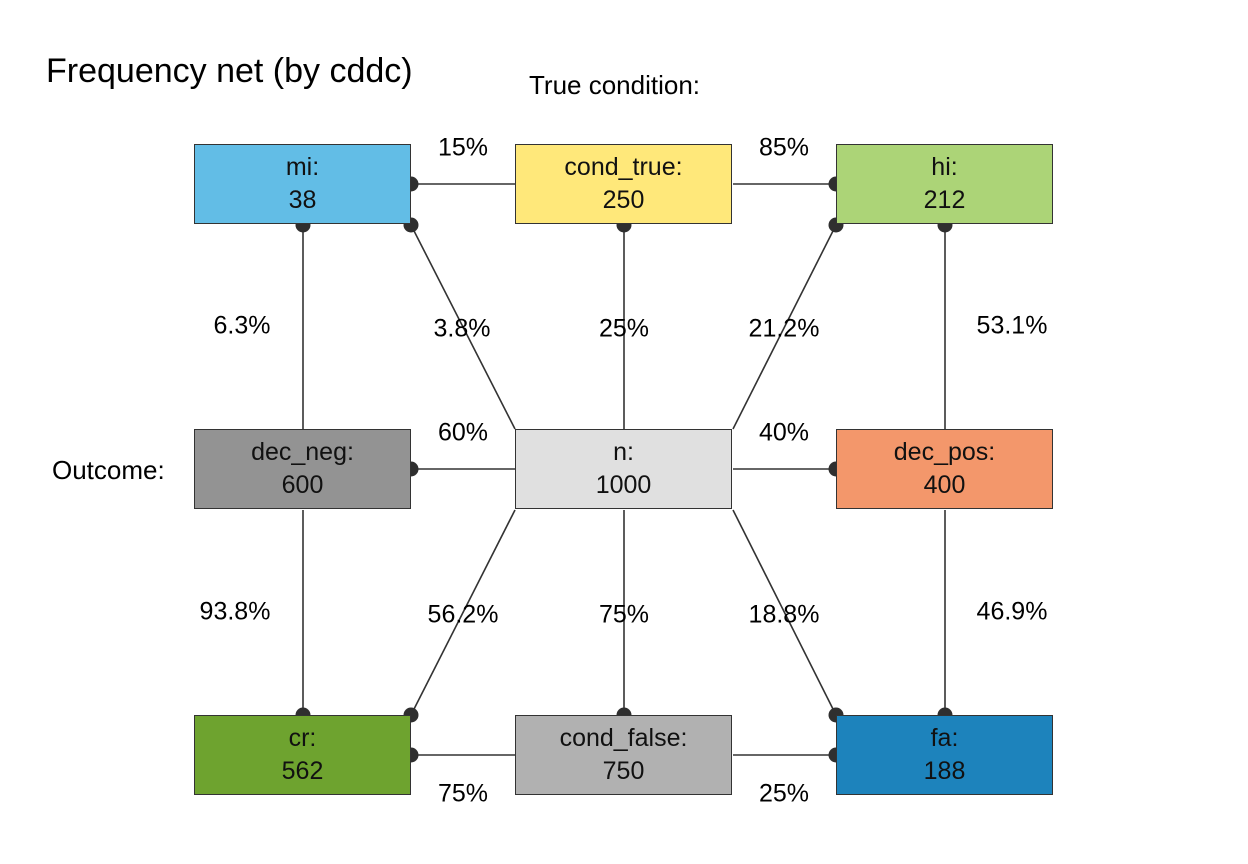 The image size is (1248, 864). Describe the element at coordinates (302, 771) in the screenshot. I see `node-cr-value: 562` at that location.